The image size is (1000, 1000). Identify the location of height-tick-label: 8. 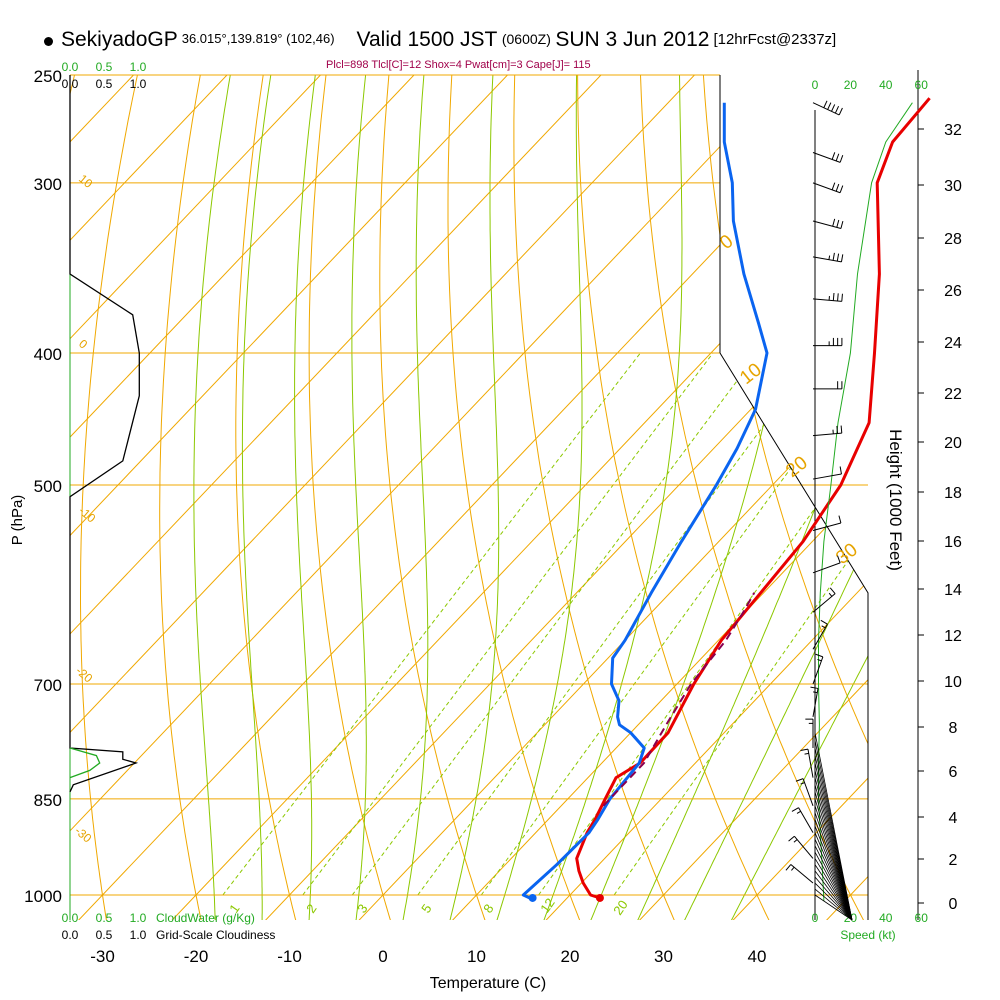
(953, 728).